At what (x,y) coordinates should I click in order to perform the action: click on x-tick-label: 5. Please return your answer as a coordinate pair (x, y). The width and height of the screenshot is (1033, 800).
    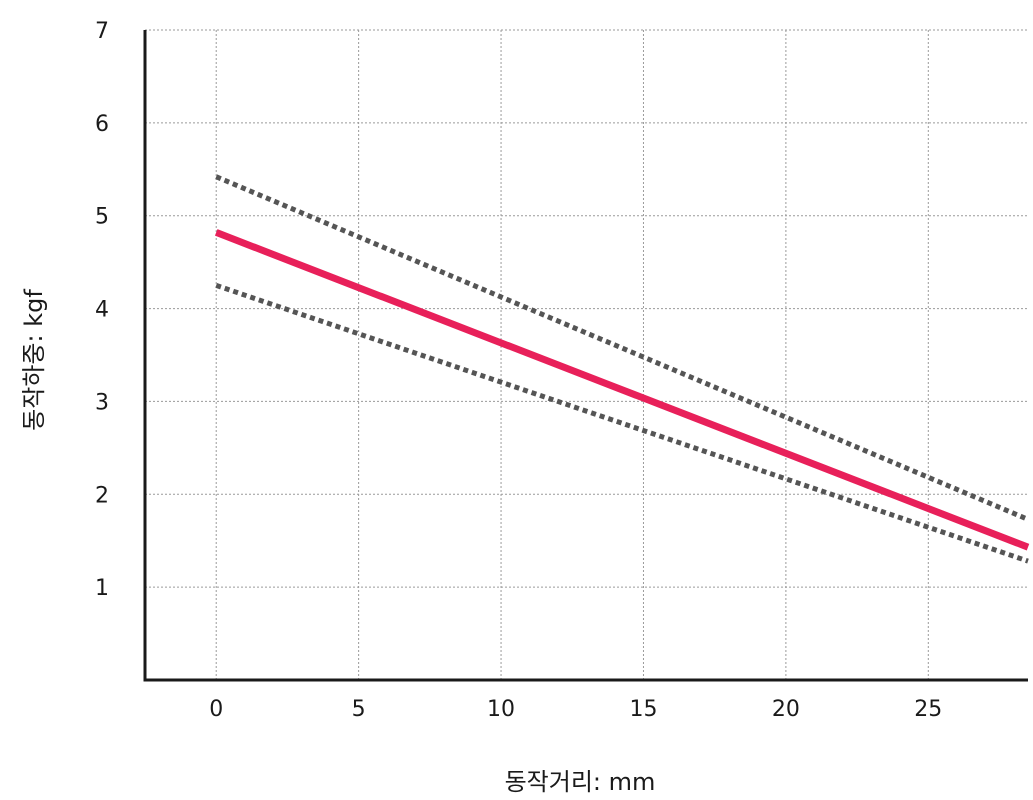
    Looking at the image, I should click on (359, 709).